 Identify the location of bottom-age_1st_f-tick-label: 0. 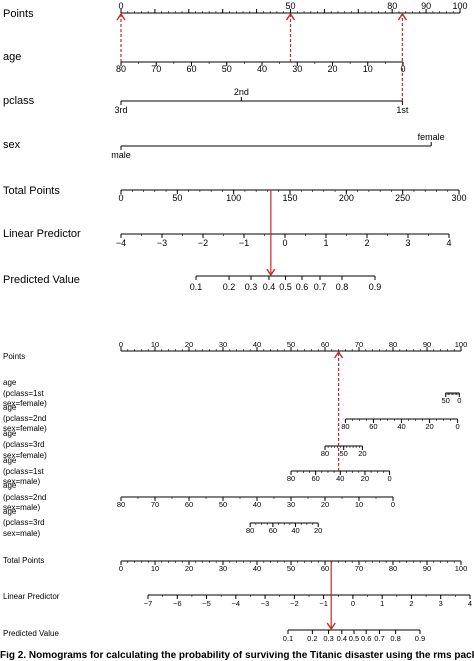
(459, 400).